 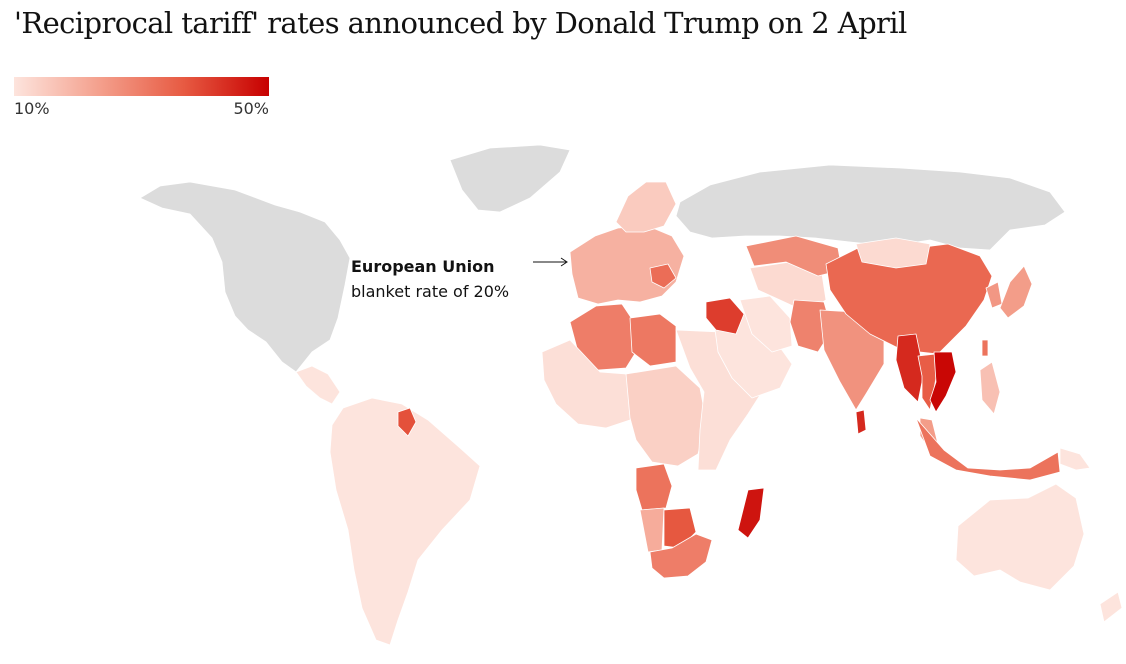 What do you see at coordinates (990, 388) in the screenshot?
I see `region-philippines` at bounding box center [990, 388].